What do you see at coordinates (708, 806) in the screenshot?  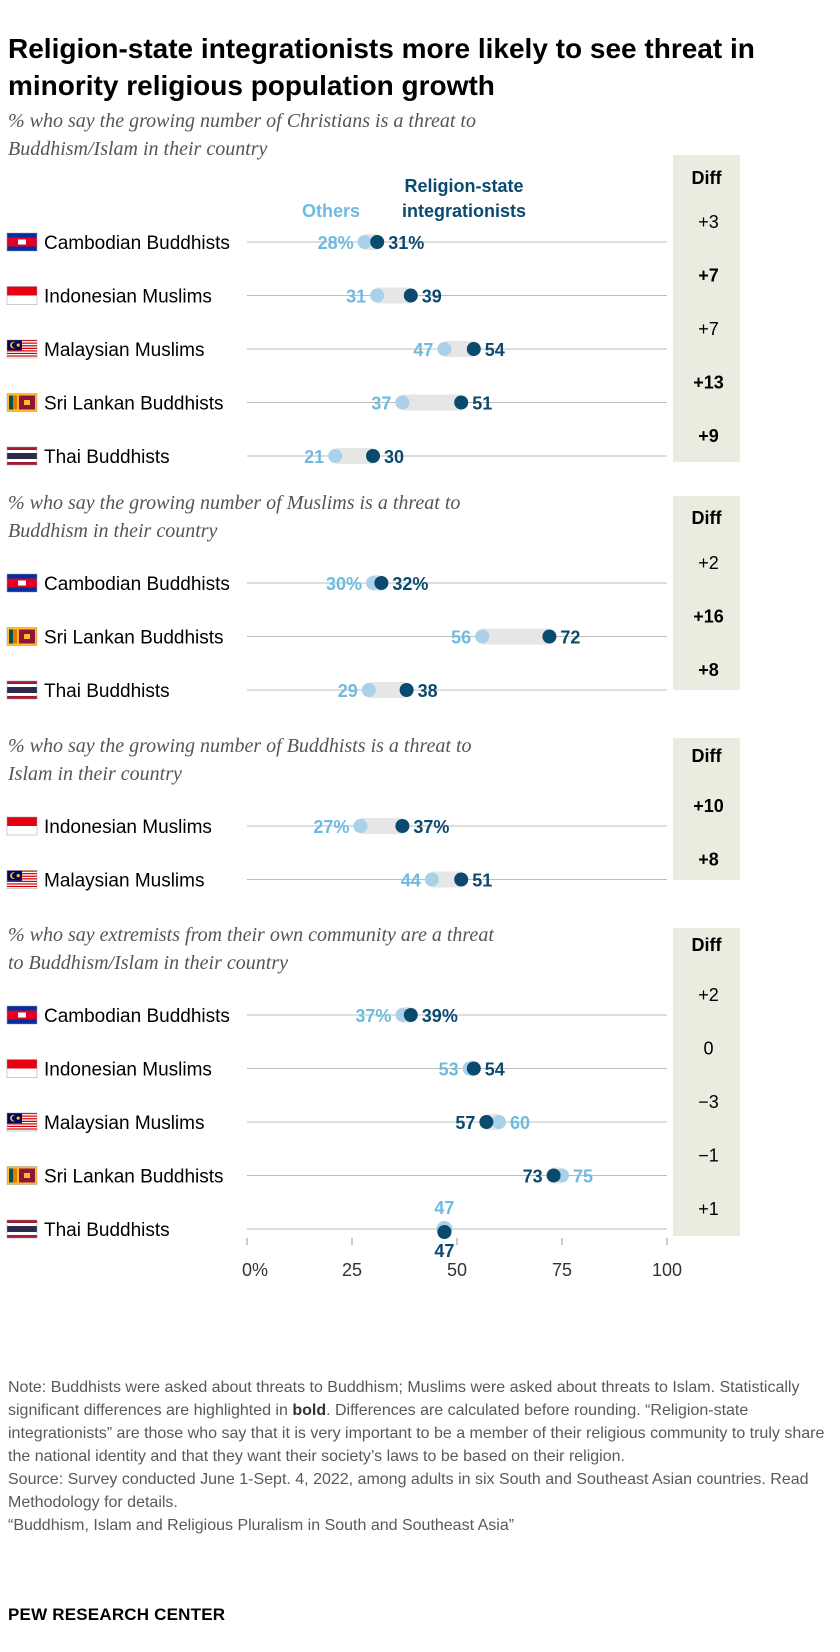 I see `diff-value: +10` at bounding box center [708, 806].